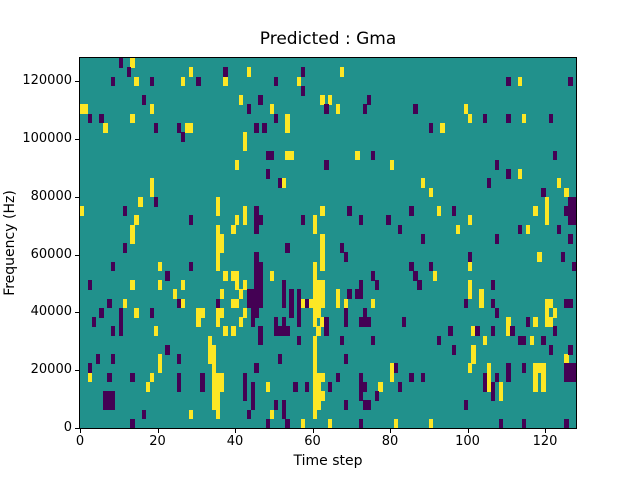 The height and width of the screenshot is (480, 640). I want to click on y-tick-label: 0, so click(67, 427).